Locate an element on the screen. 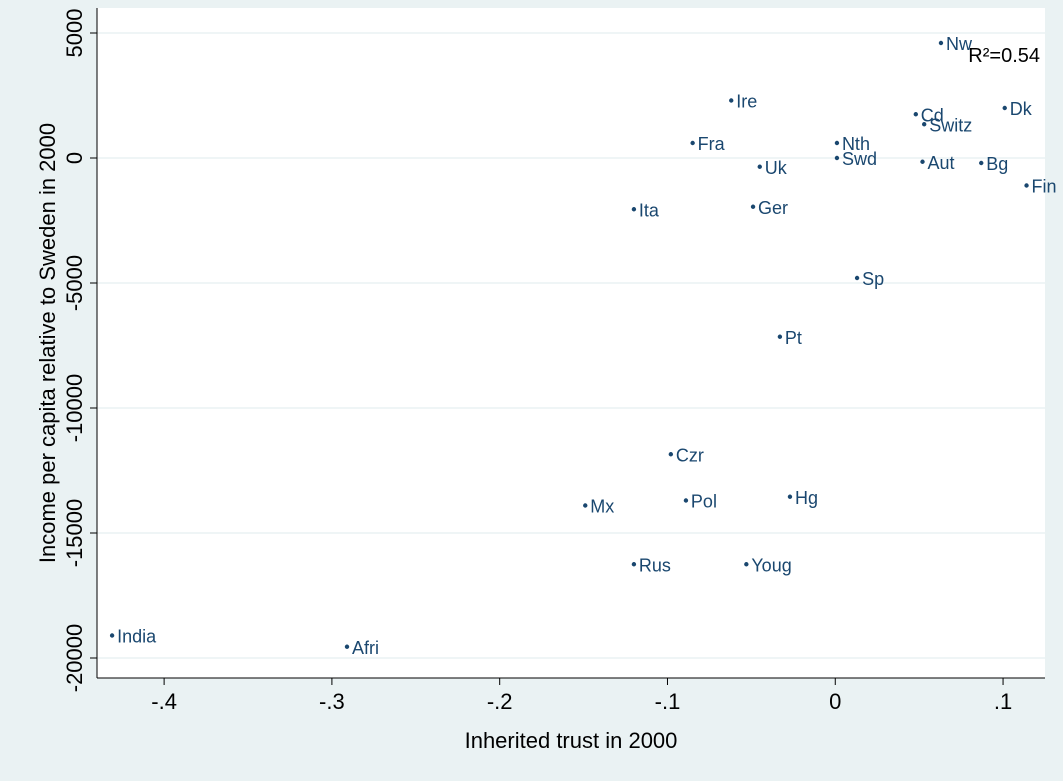 The image size is (1063, 781). y-tick-label: -10000 is located at coordinates (74, 408).